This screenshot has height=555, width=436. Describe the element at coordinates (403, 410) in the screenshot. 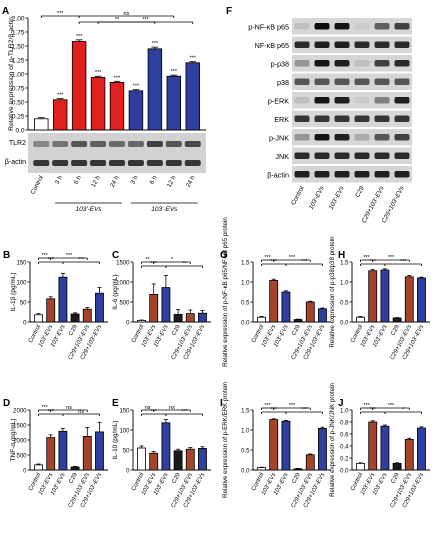

I see `bracket-label: *` at that location.